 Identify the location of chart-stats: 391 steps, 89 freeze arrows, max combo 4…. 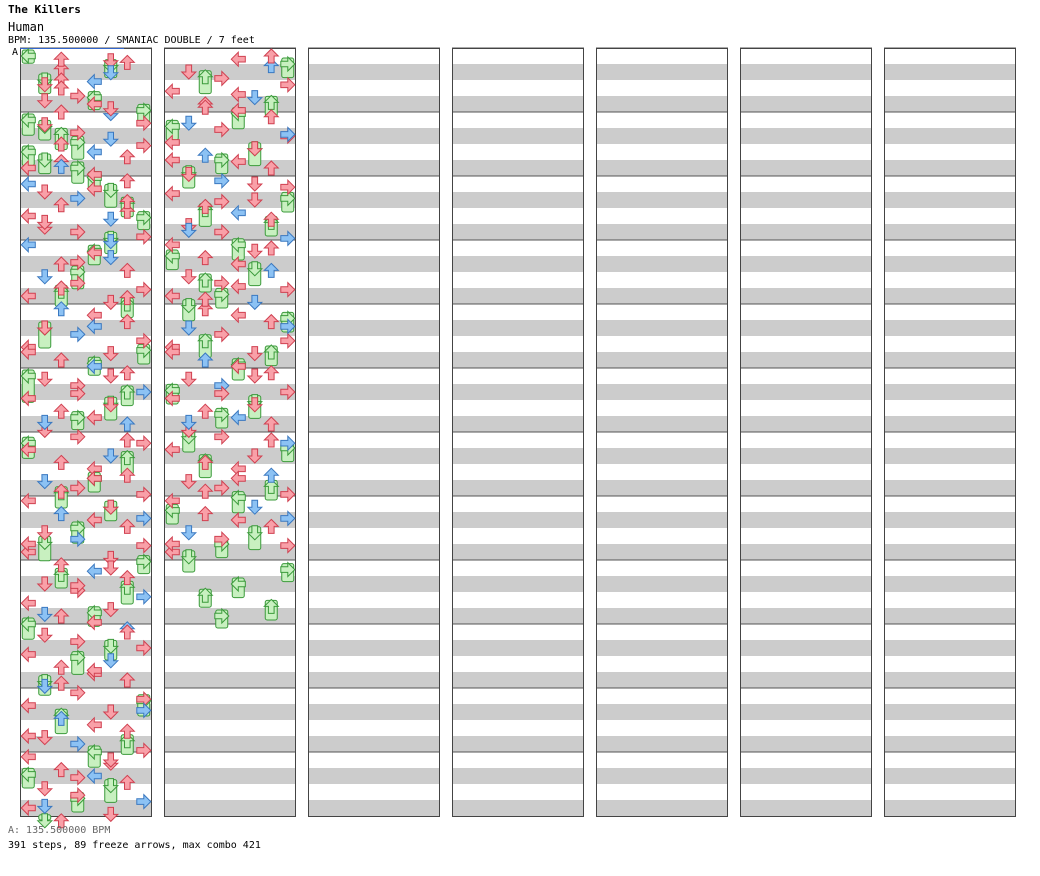
(134, 845).